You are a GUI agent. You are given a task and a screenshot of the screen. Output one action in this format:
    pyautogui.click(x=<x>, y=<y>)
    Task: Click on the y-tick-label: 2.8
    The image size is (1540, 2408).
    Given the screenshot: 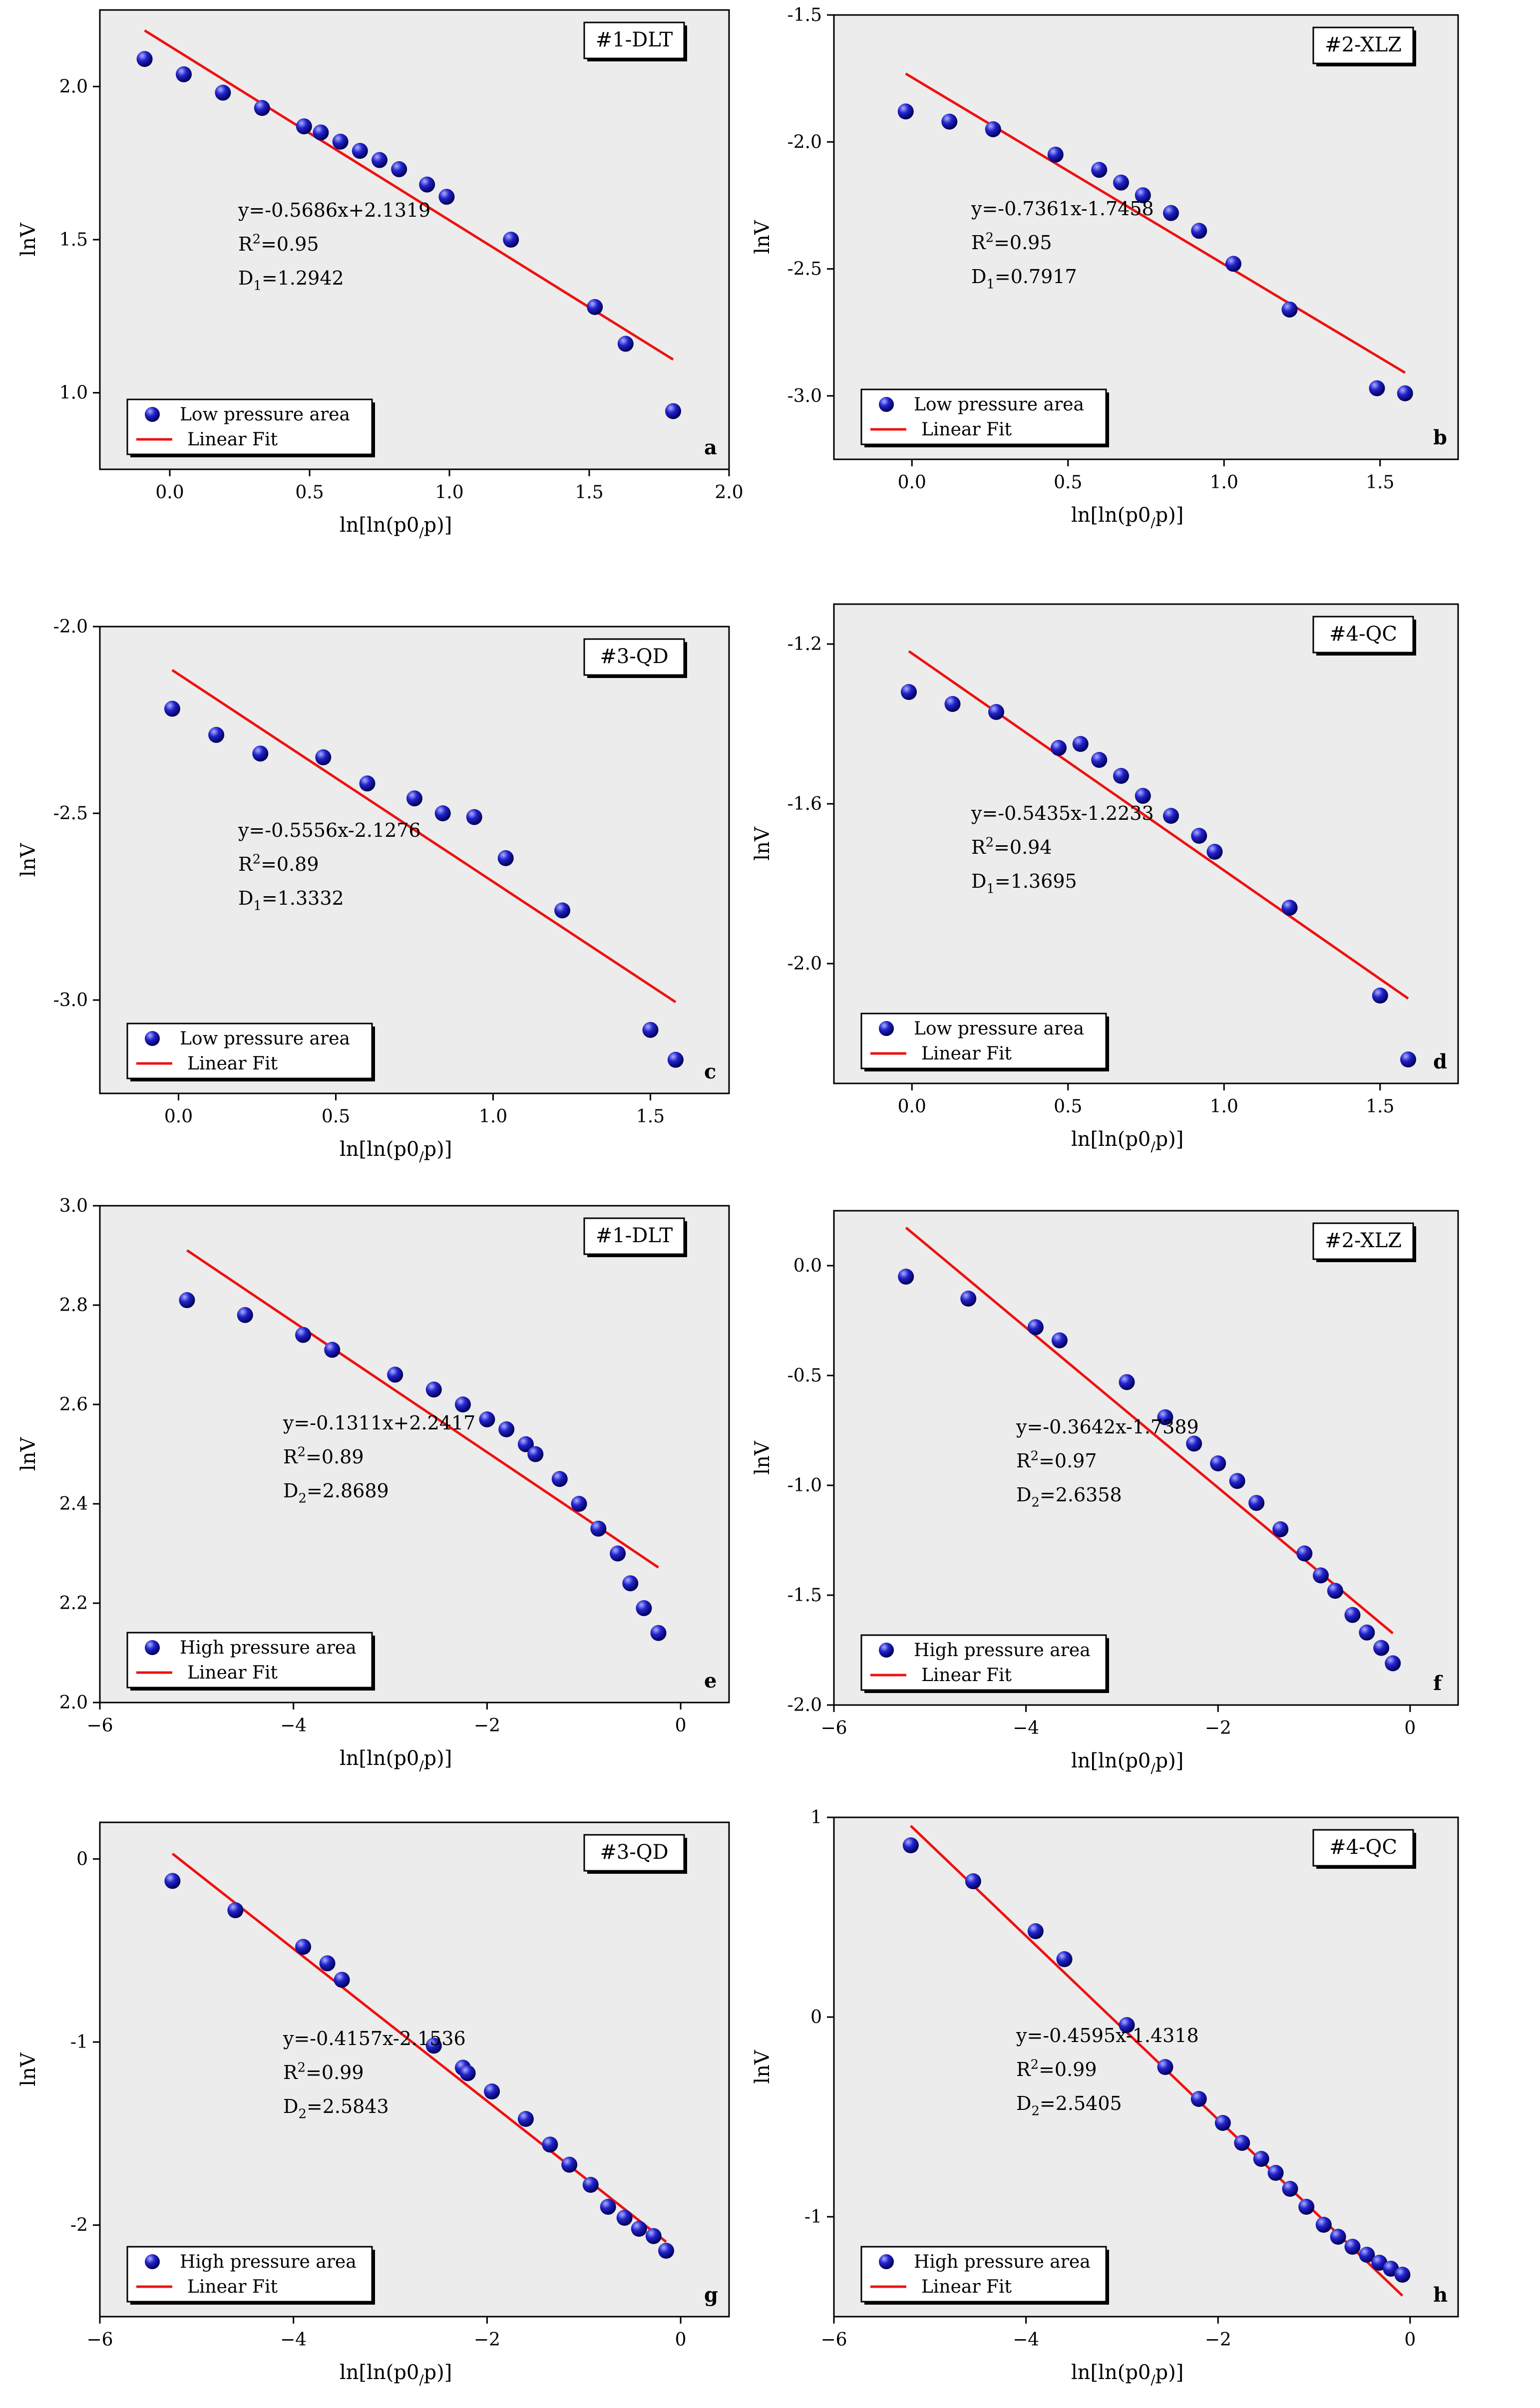 What is the action you would take?
    pyautogui.click(x=73, y=1305)
    